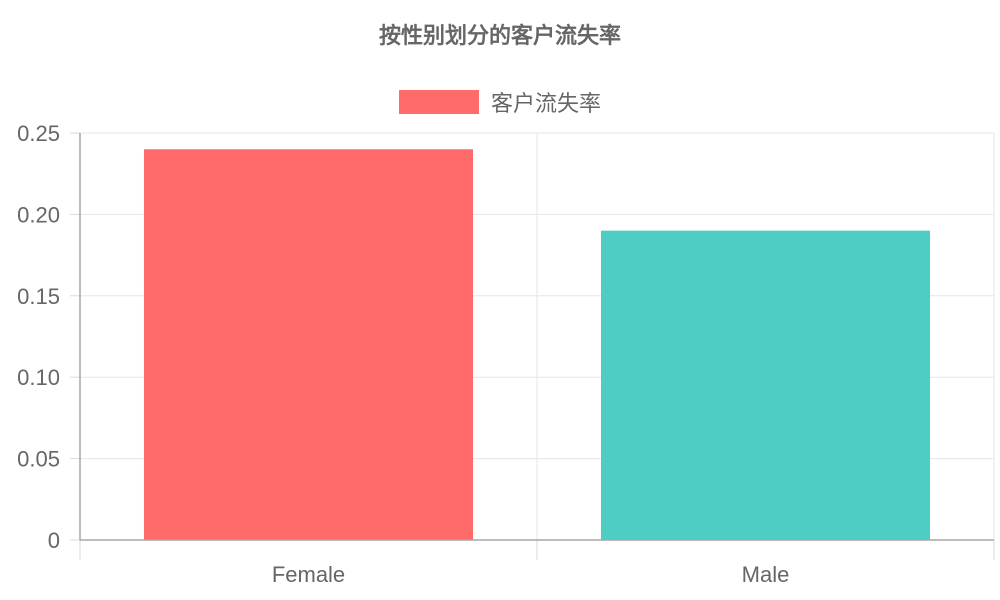 The height and width of the screenshot is (600, 1000). Describe the element at coordinates (38, 296) in the screenshot. I see `y-tick-label: 0.15` at that location.